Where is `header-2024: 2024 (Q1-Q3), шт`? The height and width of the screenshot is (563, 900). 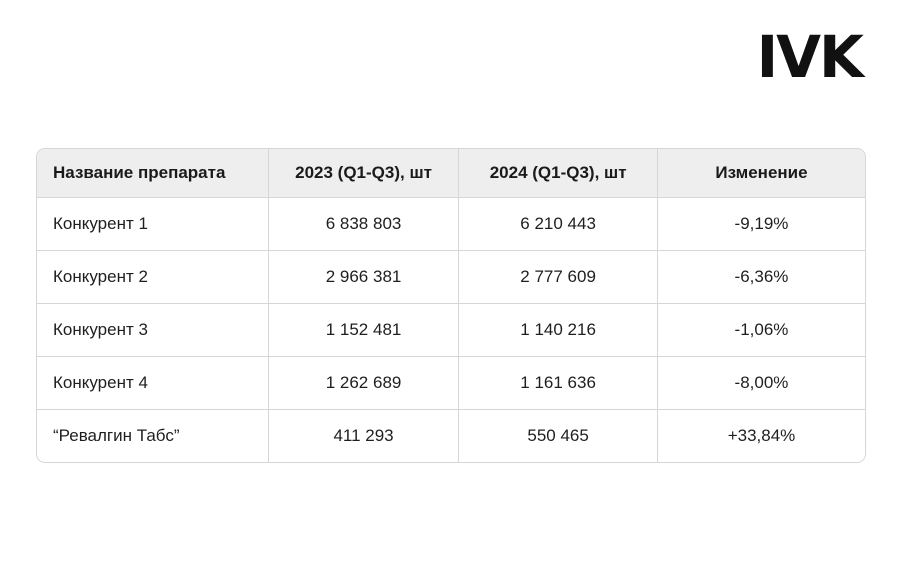 header-2024: 2024 (Q1-Q3), шт is located at coordinates (558, 173).